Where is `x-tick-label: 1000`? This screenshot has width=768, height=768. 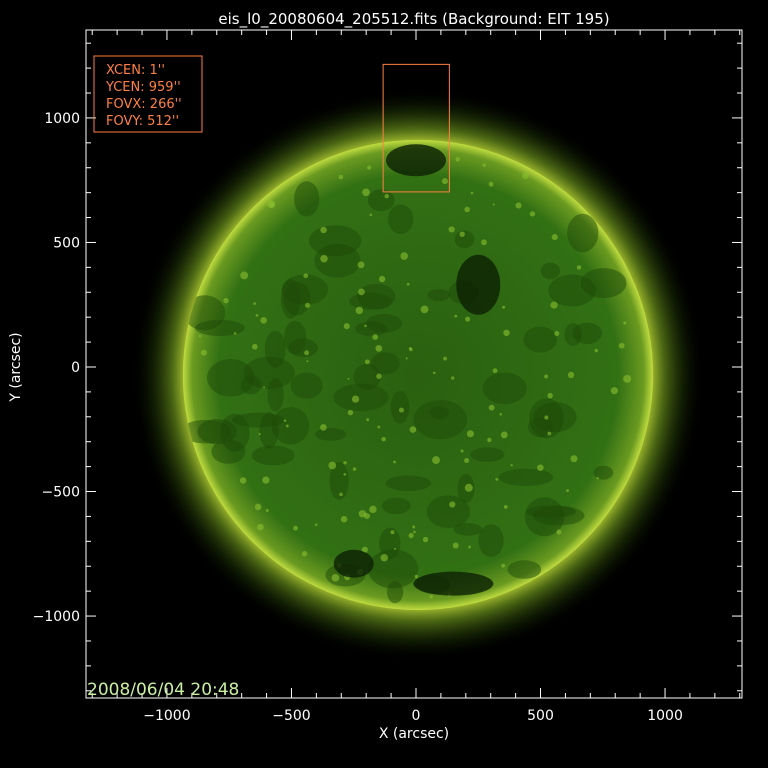 x-tick-label: 1000 is located at coordinates (665, 716).